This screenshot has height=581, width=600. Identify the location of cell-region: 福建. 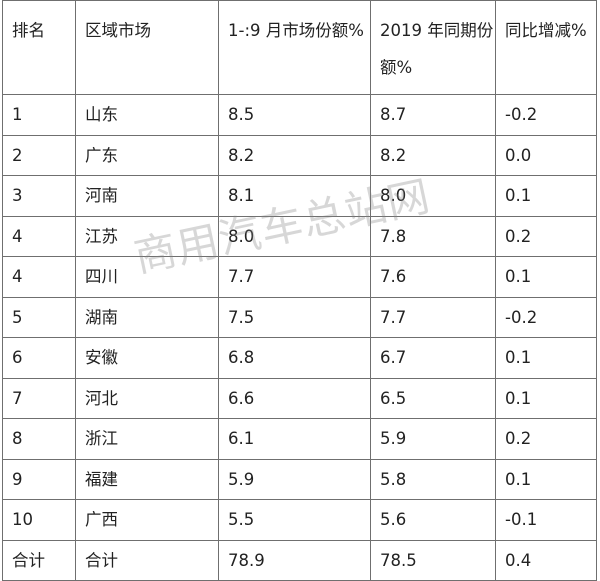
(147, 479).